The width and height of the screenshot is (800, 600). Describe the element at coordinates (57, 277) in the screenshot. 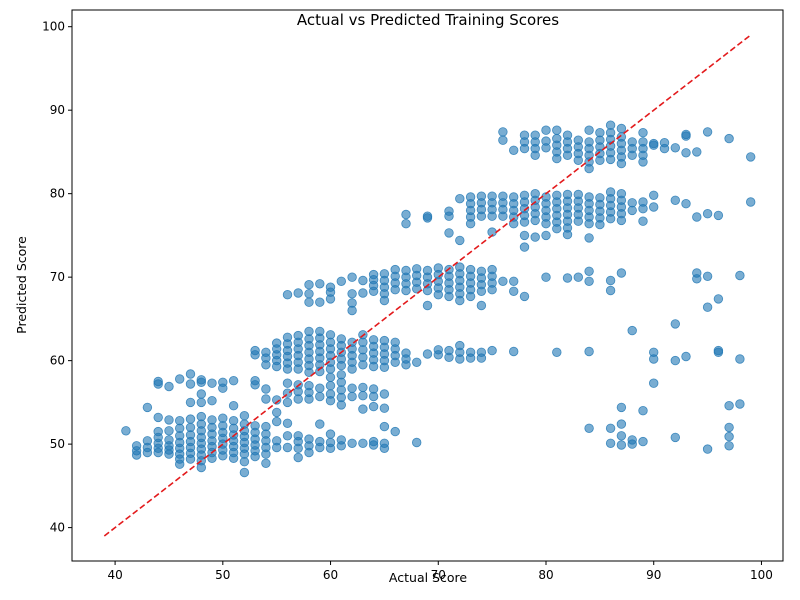

I see `y-tick-label: 70` at that location.